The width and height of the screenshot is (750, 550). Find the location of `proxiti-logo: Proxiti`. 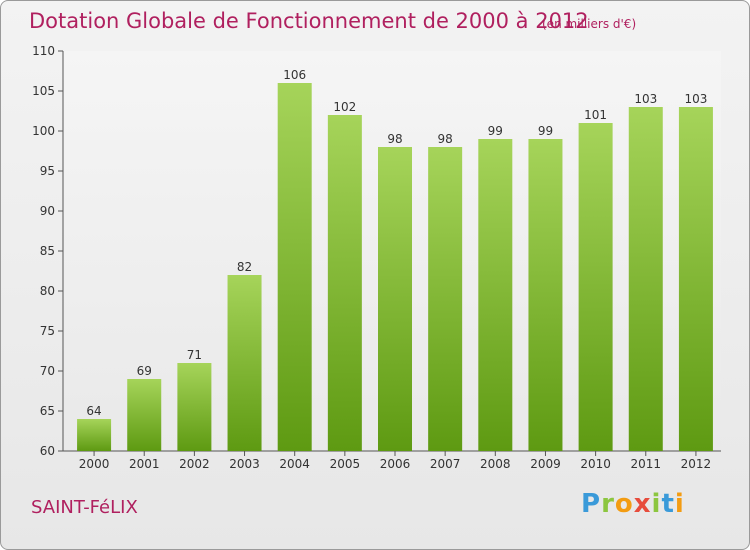

proxiti-logo: Proxiti is located at coordinates (633, 504).